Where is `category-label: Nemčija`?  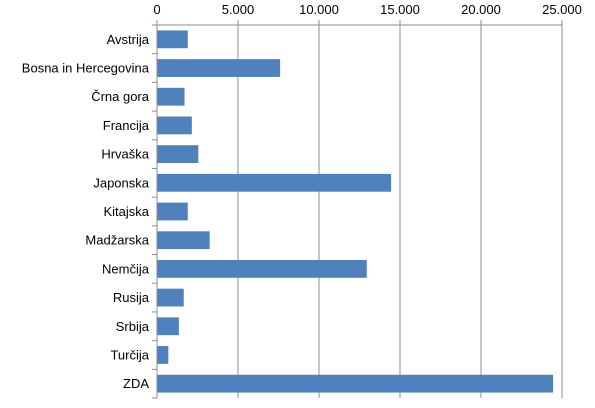
category-label: Nemčija is located at coordinates (126, 268).